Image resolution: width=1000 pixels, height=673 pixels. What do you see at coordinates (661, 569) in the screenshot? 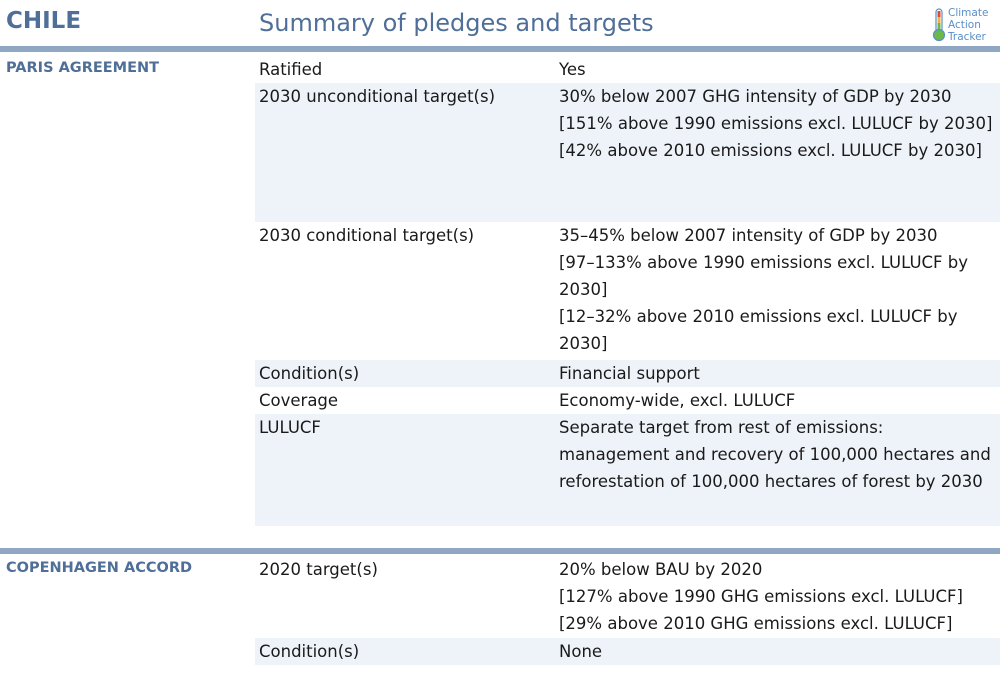
I see `value-line: 20% below BAU by 2020` at bounding box center [661, 569].